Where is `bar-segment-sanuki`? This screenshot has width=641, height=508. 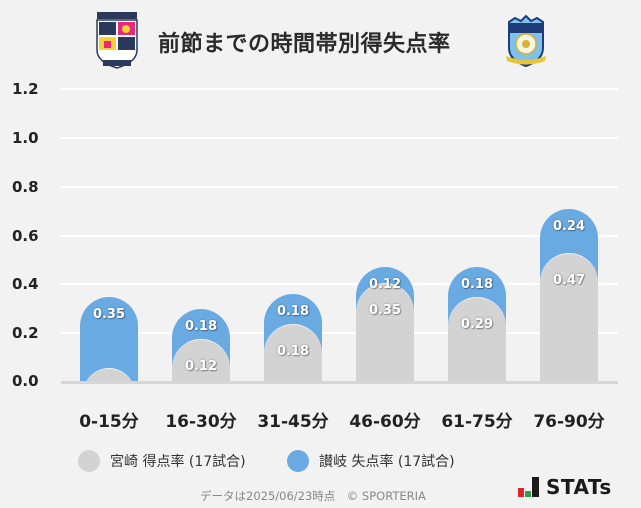 bar-segment-sanuki is located at coordinates (109, 339).